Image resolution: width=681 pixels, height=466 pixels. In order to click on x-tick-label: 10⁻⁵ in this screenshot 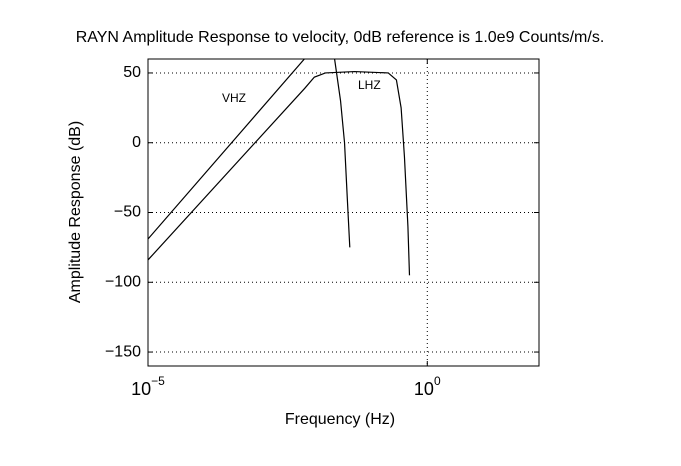, I will do `click(148, 386)`.